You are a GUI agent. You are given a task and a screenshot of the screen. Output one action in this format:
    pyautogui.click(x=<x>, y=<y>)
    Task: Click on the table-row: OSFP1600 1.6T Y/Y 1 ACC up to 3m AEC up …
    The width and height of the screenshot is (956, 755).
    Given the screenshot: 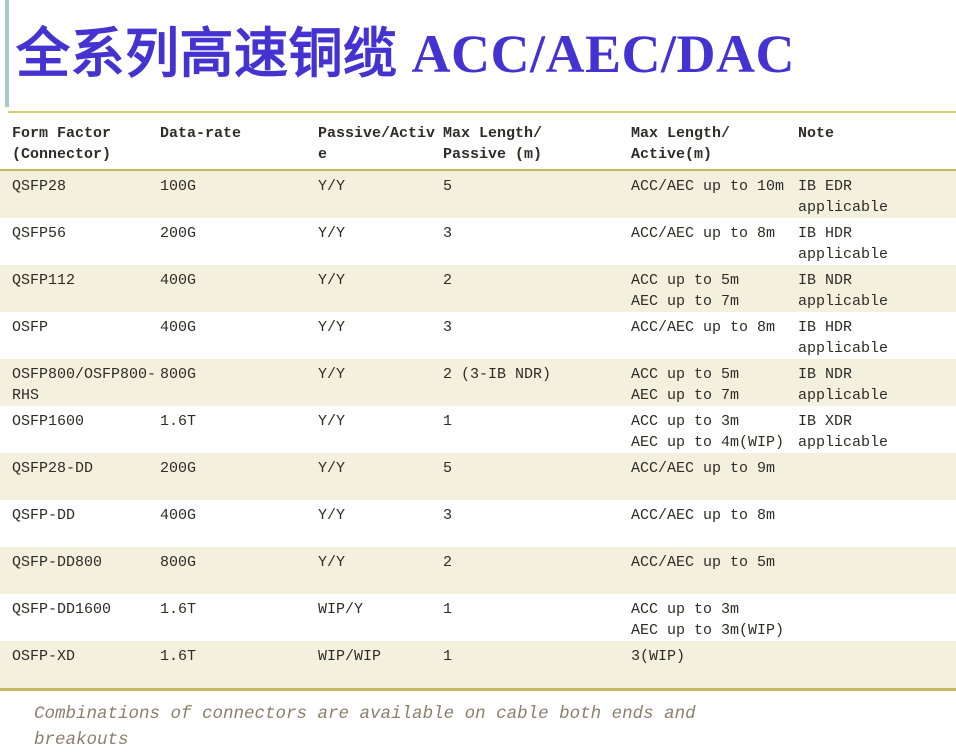 What is the action you would take?
    pyautogui.click(x=478, y=429)
    